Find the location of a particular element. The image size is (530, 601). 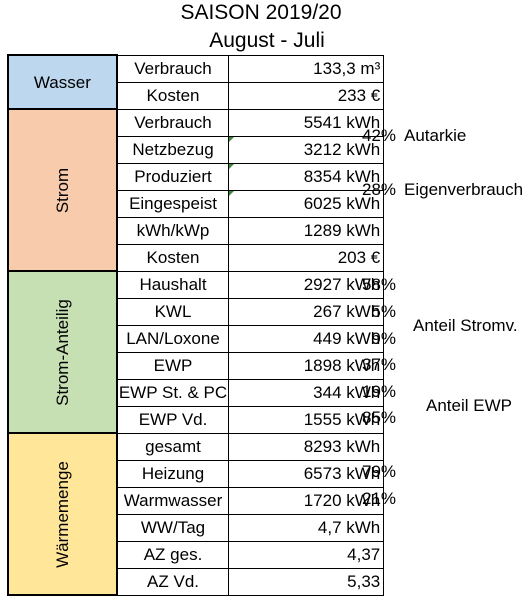

row-value: 203 € is located at coordinates (306, 257).